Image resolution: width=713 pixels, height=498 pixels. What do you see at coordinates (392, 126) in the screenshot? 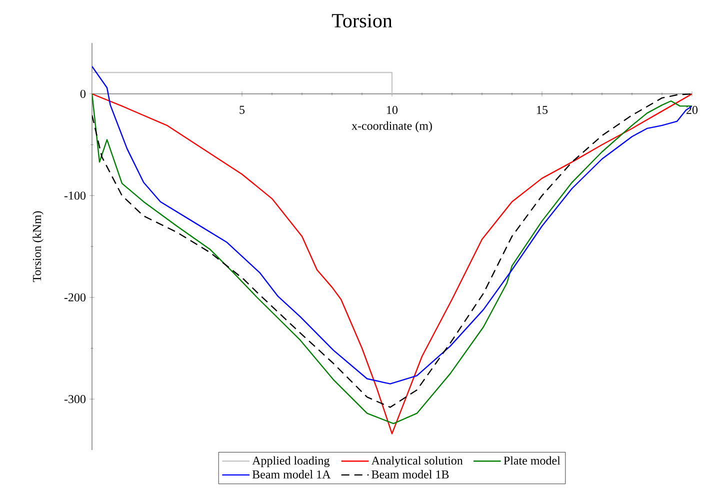
I see `x-axis-title: x-coordinate (m)` at bounding box center [392, 126].